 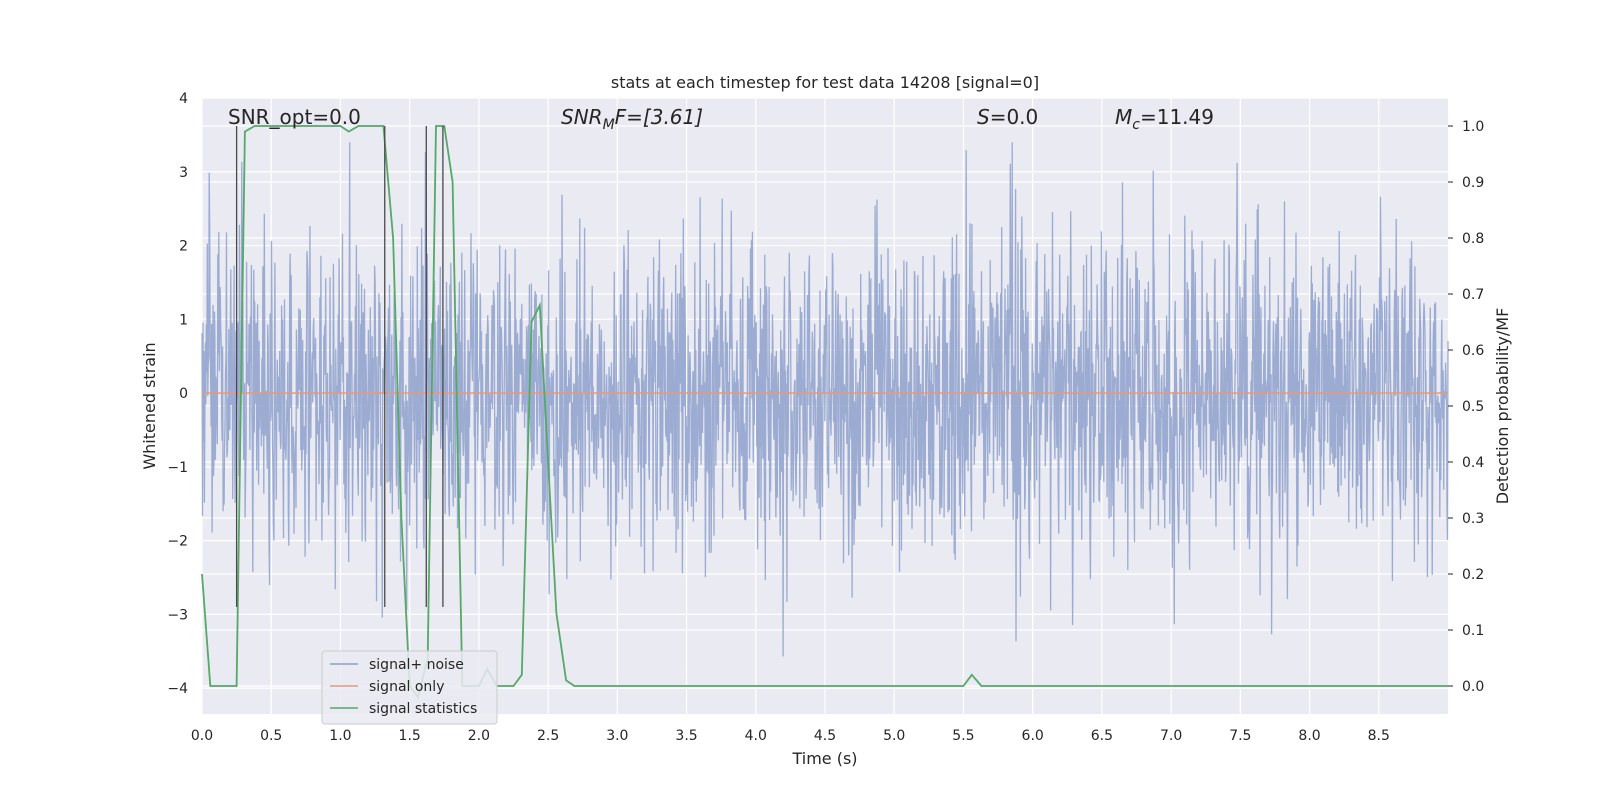 What do you see at coordinates (1473, 463) in the screenshot?
I see `y2-tick-label: 0.4` at bounding box center [1473, 463].